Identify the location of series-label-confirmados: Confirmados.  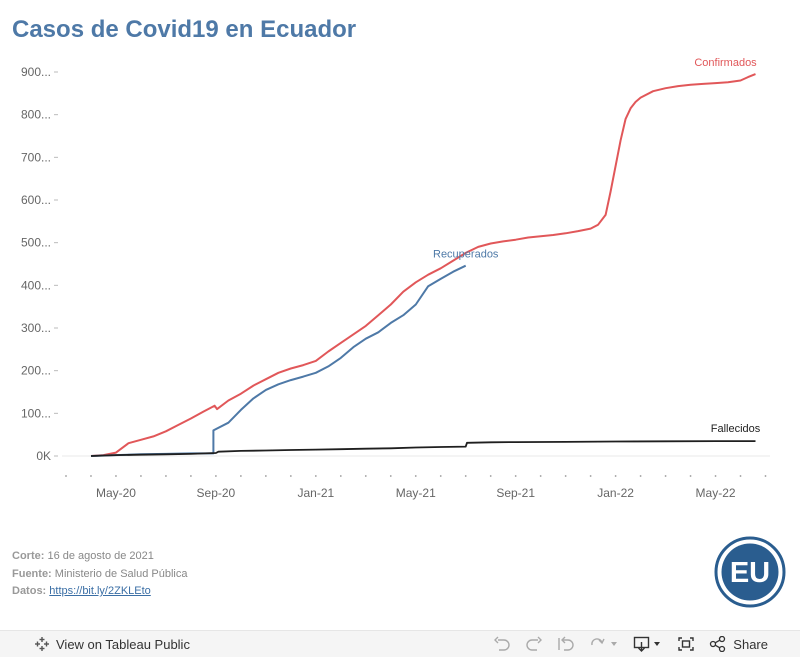
(725, 63).